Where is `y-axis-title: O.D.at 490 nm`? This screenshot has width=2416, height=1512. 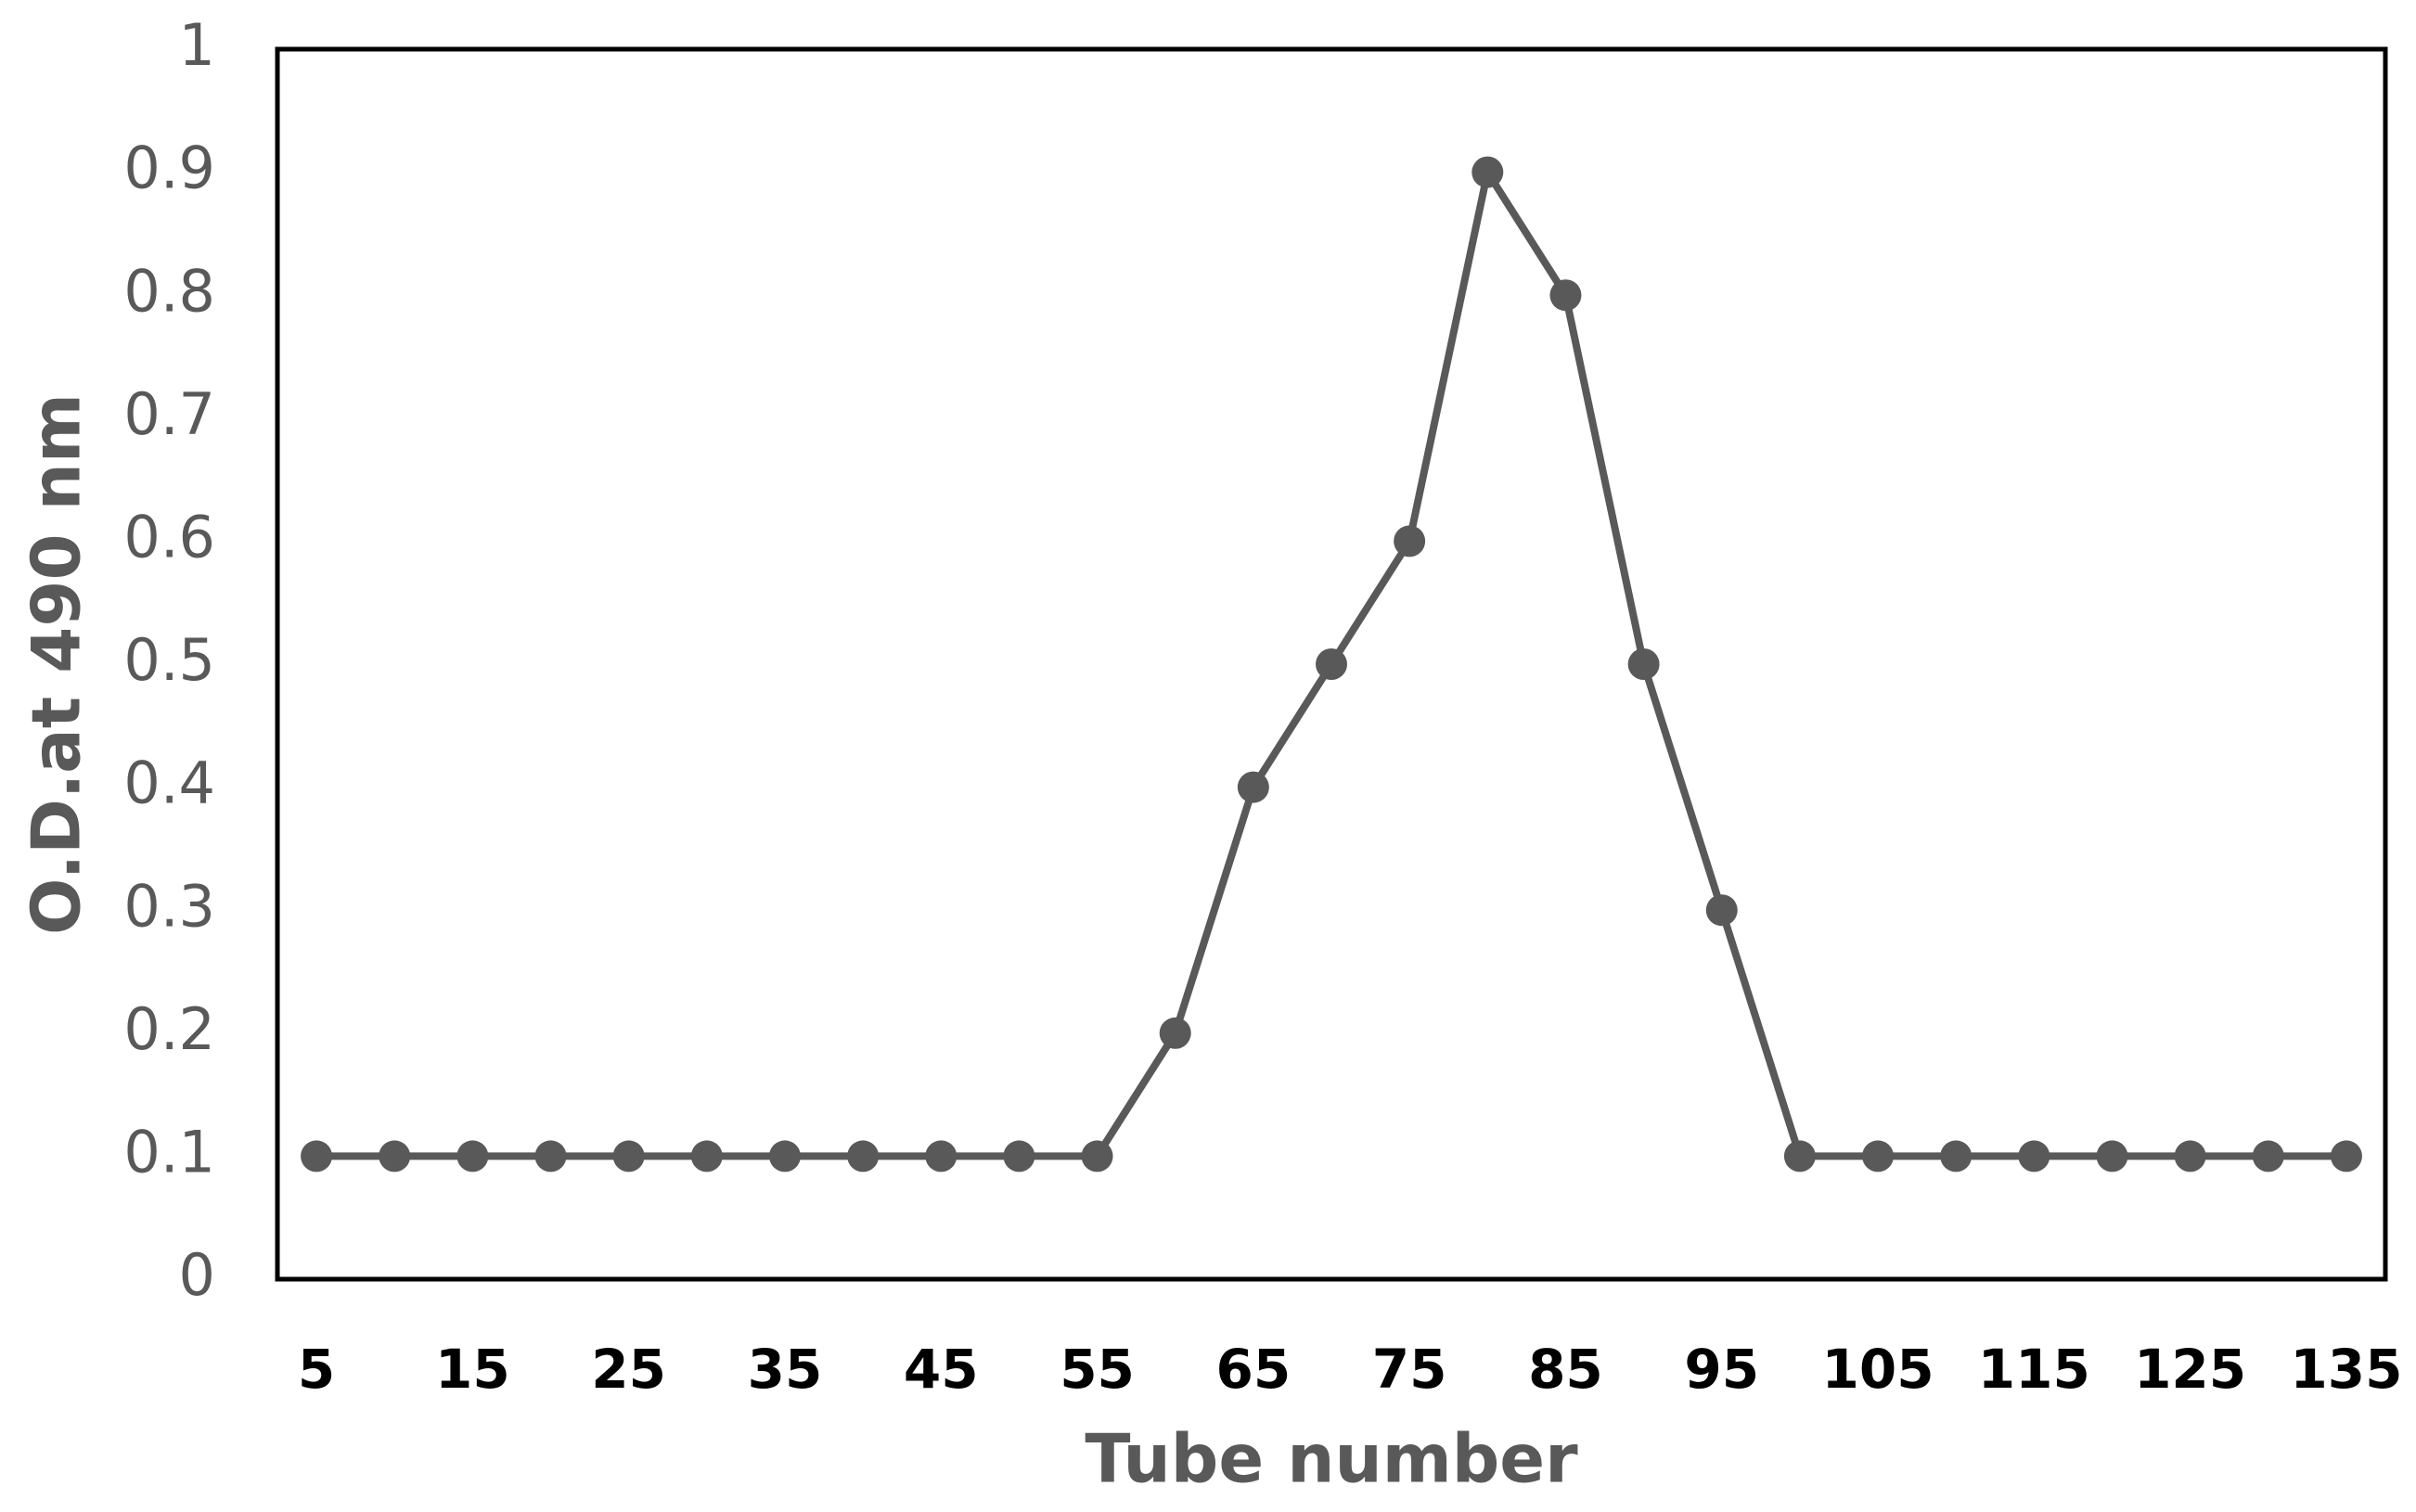 y-axis-title: O.D.at 490 nm is located at coordinates (57, 664).